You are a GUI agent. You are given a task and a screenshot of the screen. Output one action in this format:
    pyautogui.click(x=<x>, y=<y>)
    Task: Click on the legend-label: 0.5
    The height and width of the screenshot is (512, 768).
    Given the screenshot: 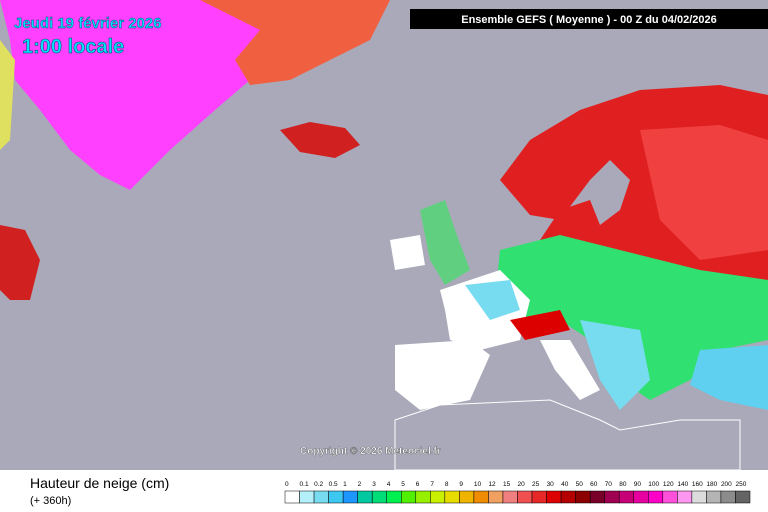 What is the action you would take?
    pyautogui.click(x=333, y=484)
    